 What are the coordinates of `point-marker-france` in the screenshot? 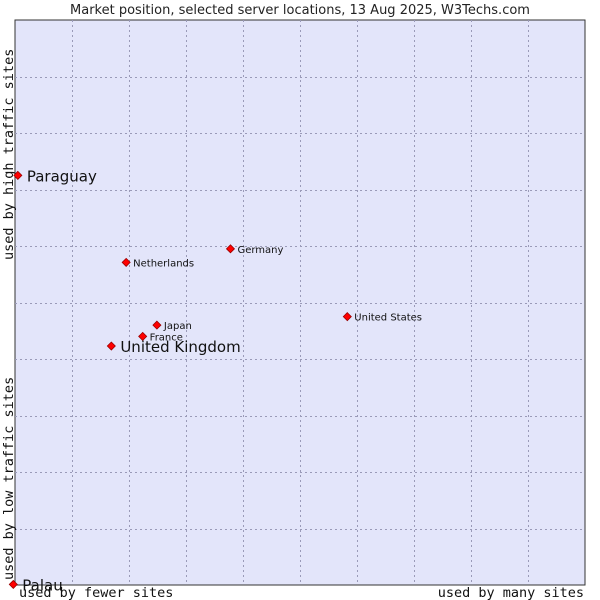 It's located at (143, 336).